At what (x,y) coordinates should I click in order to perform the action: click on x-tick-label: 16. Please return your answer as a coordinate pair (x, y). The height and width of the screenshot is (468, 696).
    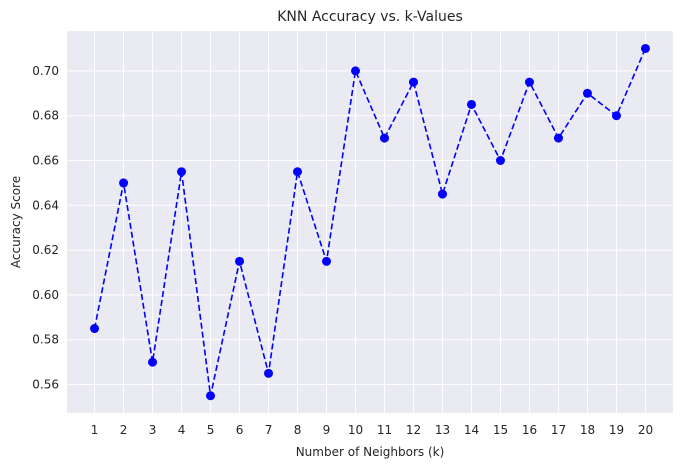
    Looking at the image, I should click on (529, 430).